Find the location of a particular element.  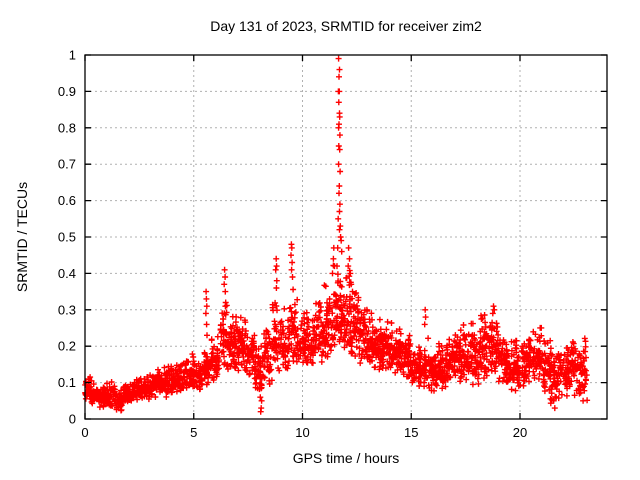

y-tick-label: 0.7 is located at coordinates (67, 164).